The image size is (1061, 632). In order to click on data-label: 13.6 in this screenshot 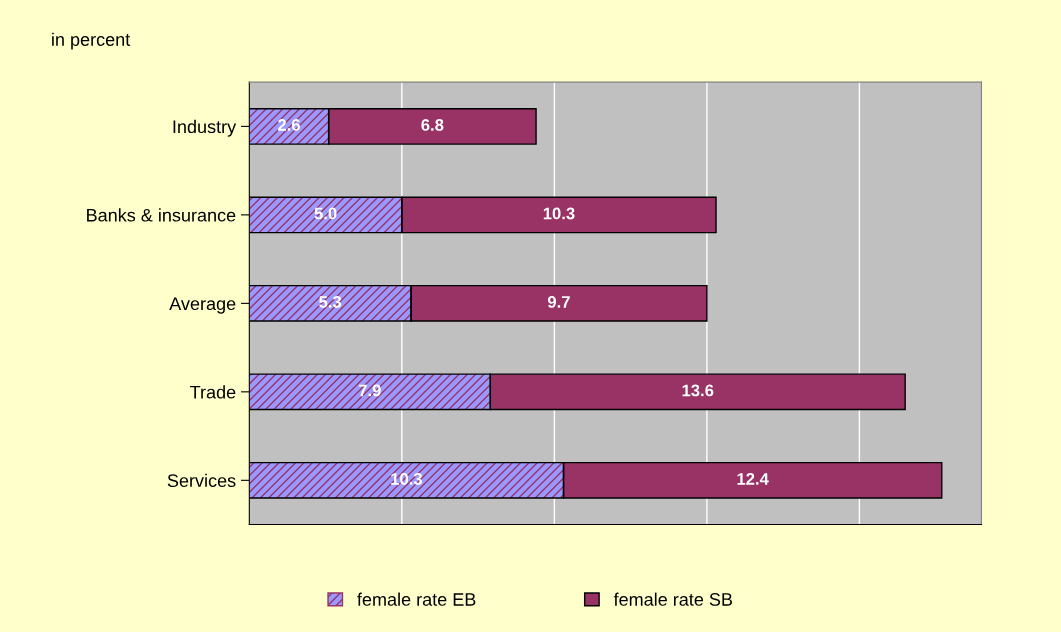, I will do `click(698, 390)`.